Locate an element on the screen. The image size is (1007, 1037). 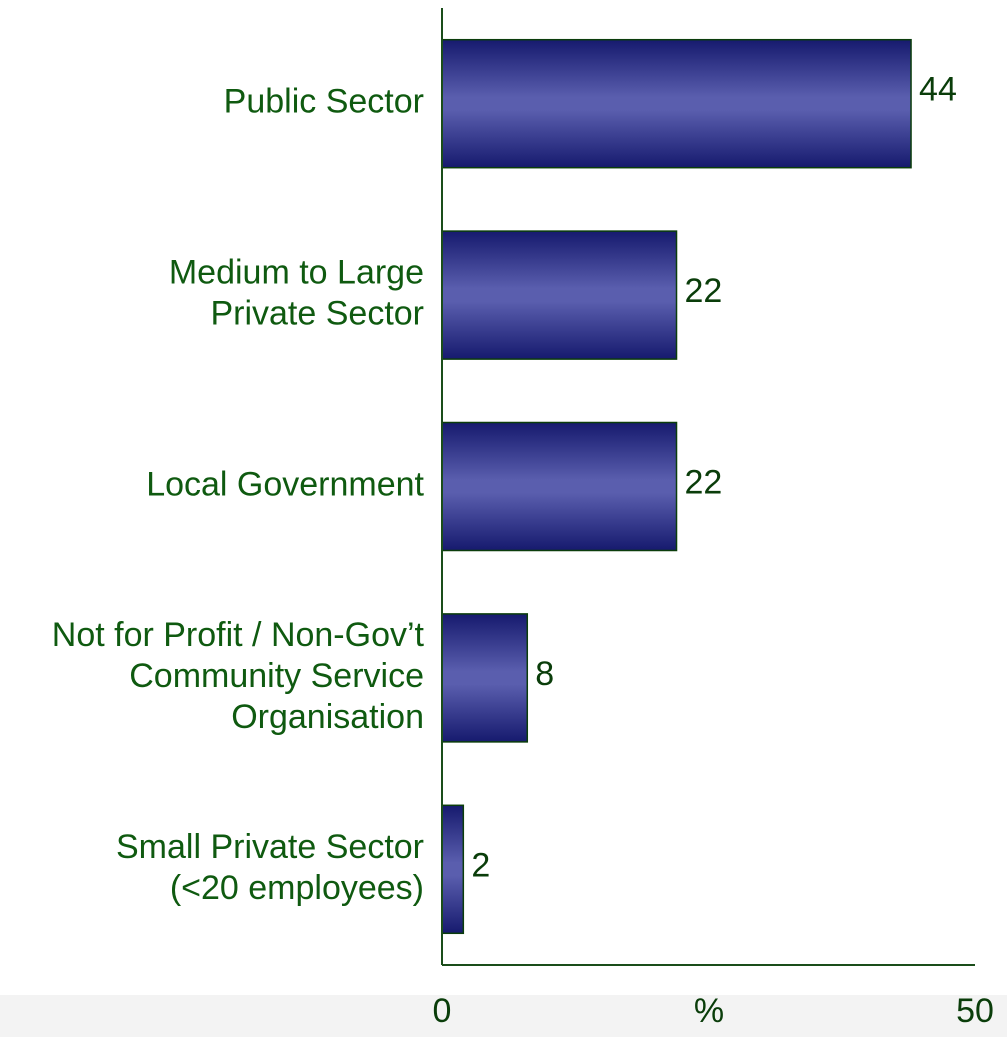
category-label-line: Public Sector is located at coordinates (324, 102).